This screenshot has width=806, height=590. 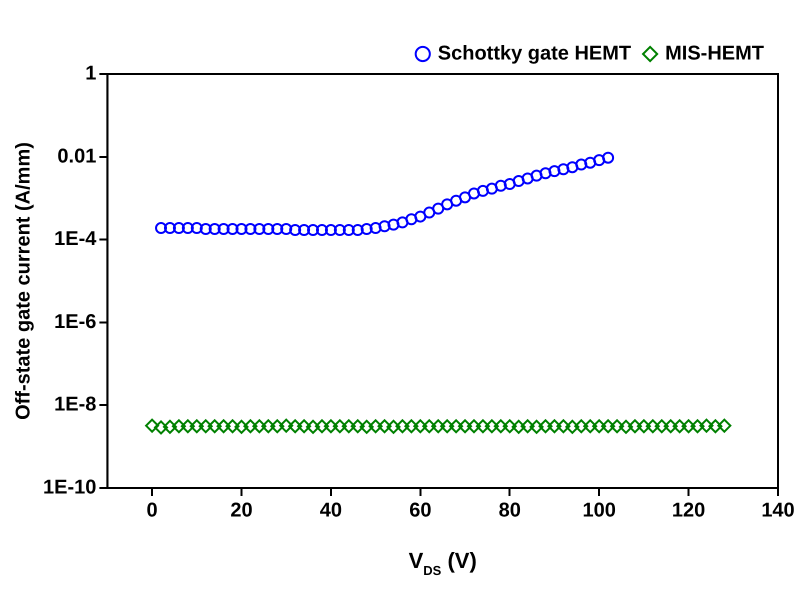 I want to click on x-tick-label: 60, so click(x=420, y=511).